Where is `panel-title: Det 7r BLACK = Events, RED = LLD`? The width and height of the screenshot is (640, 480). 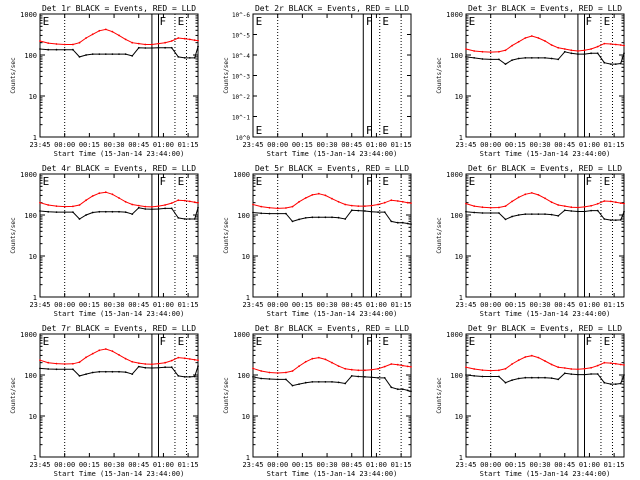 panel-title: Det 7r BLACK = Events, RED = LLD is located at coordinates (119, 328).